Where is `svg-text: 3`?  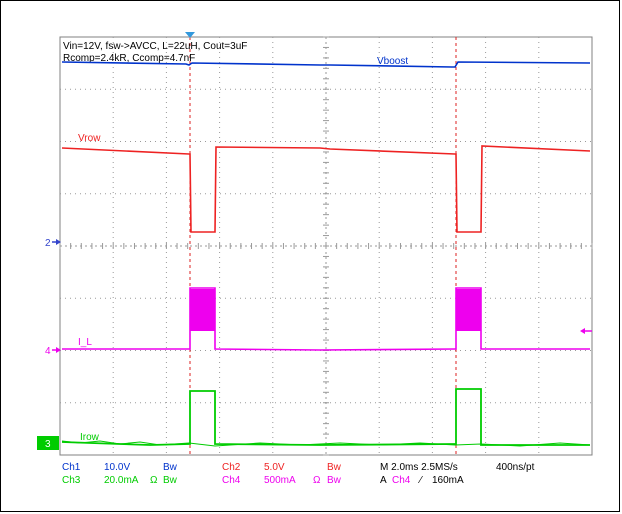 svg-text: 3 is located at coordinates (48, 444).